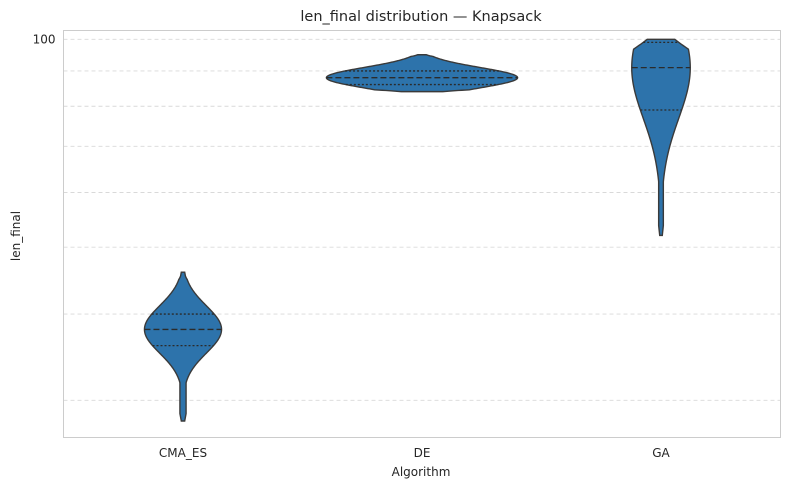 The height and width of the screenshot is (490, 790). Describe the element at coordinates (183, 453) in the screenshot. I see `x-tick-label: CMA_ES` at that location.